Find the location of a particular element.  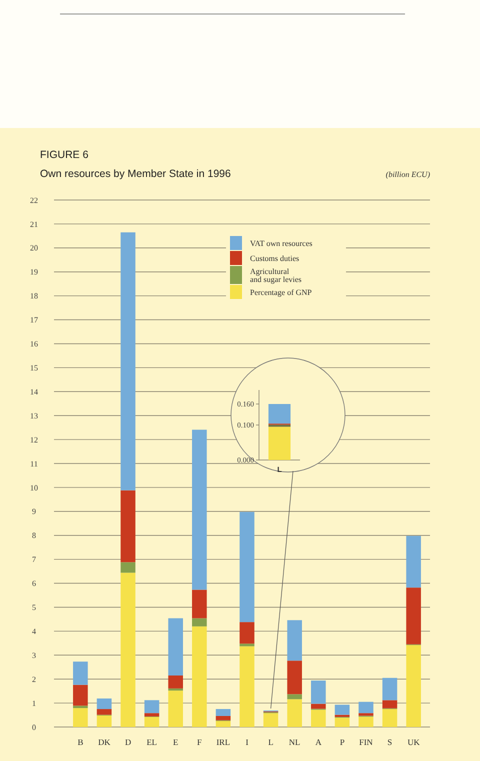

legend-label: Agricultural and sugar levies is located at coordinates (276, 275).